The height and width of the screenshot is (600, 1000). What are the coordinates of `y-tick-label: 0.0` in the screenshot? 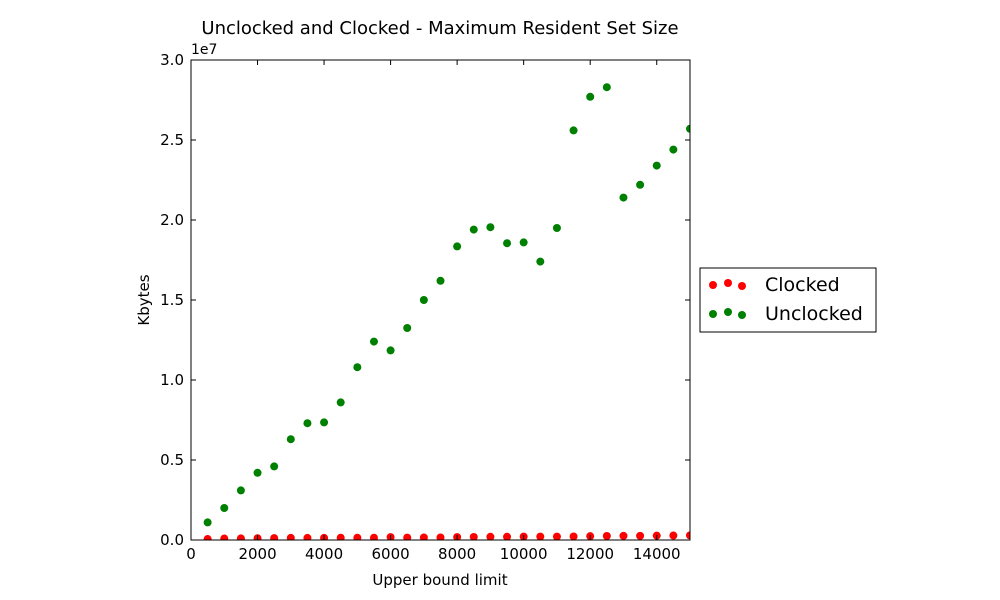 It's located at (172, 540).